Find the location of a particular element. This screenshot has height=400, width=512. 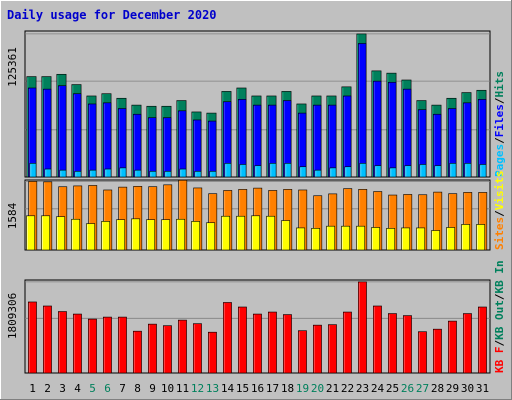

kbytes-legend-item: KB In is located at coordinates (499, 276).